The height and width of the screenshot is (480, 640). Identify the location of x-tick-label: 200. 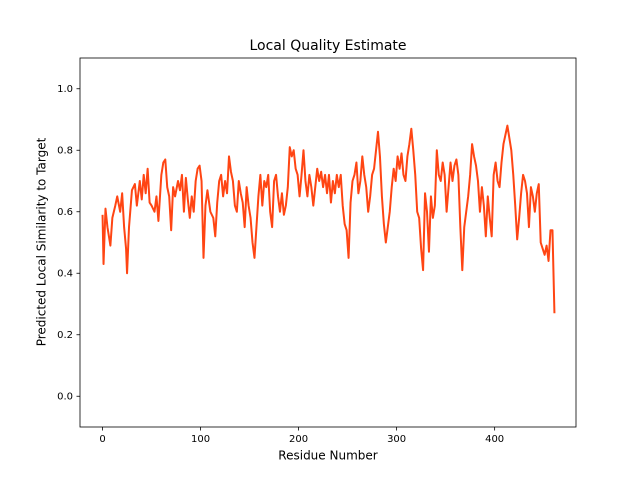
(298, 439).